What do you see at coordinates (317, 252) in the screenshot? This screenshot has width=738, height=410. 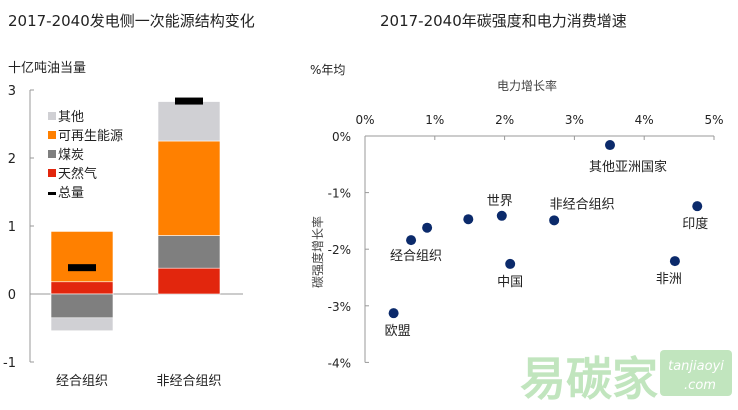 I see `right-y-axis-label: 碳强度增长率` at bounding box center [317, 252].